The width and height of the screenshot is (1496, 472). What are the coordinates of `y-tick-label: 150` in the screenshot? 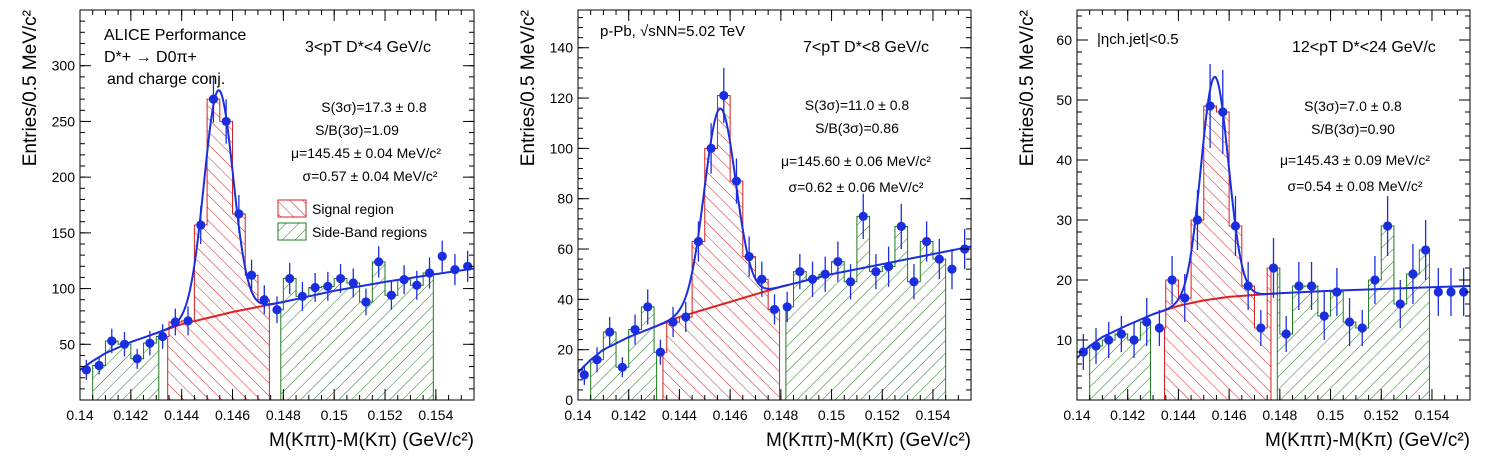 It's located at (64, 233).